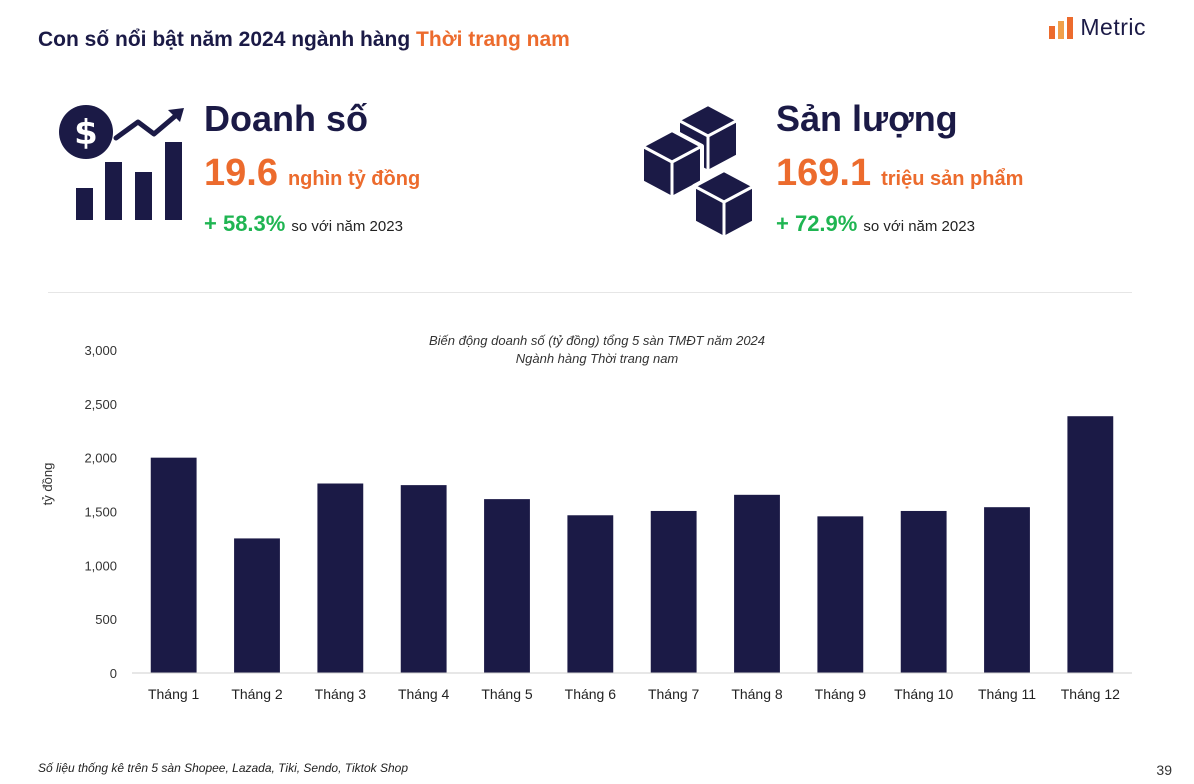 The height and width of the screenshot is (784, 1194). I want to click on dollar-growth-icon: $, so click(121, 162).